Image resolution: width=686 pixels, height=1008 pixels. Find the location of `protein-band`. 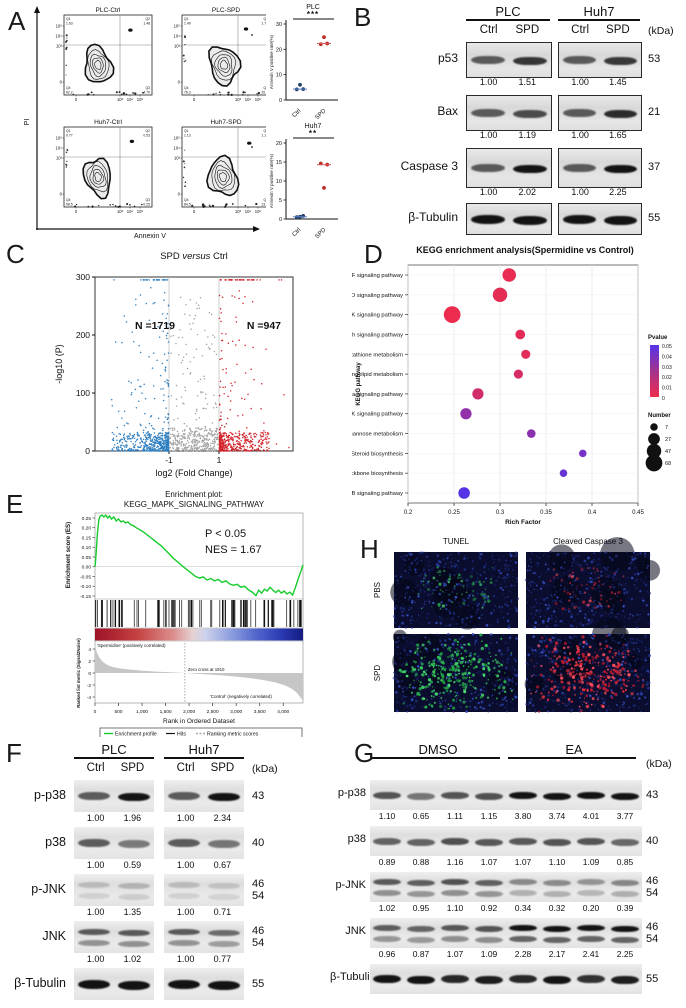

protein-band is located at coordinates (579, 168).